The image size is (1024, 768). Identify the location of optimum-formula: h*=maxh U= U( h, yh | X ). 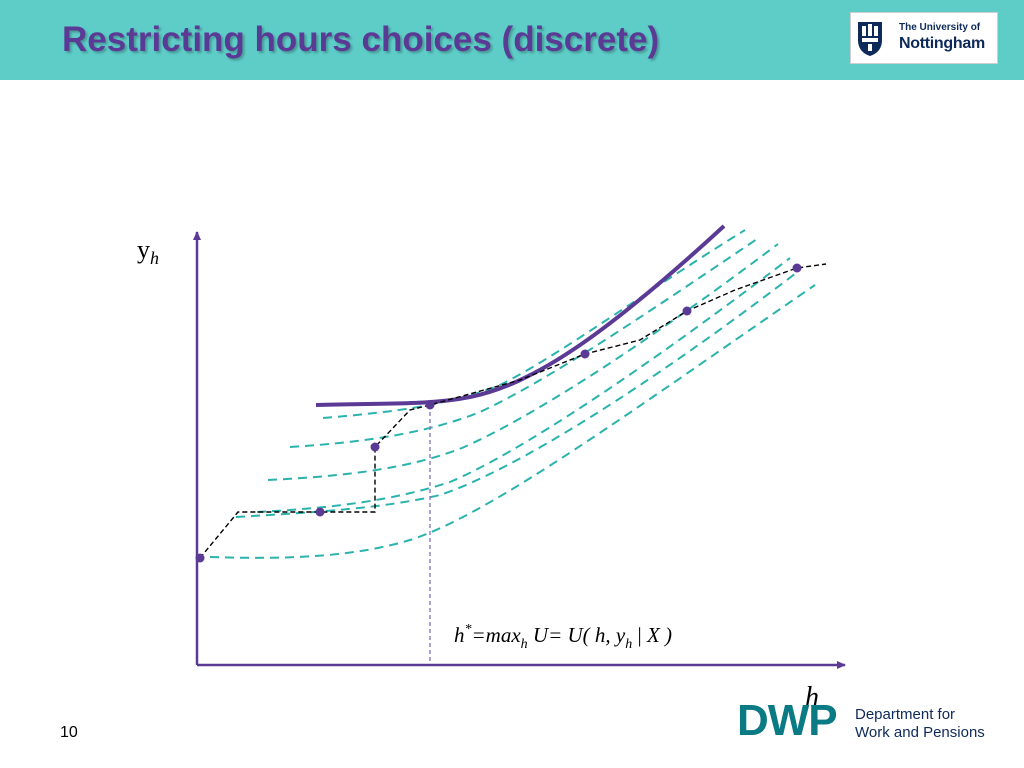
(563, 637).